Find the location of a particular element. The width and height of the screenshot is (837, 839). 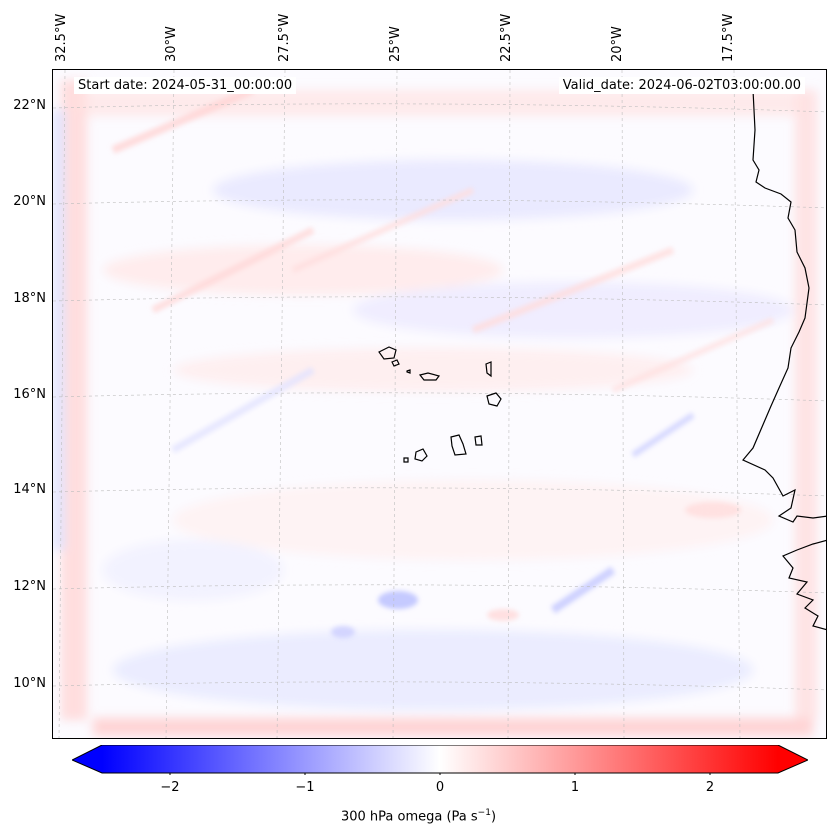

start-date-annotation: Start date: 2024-05-31_00:00:00 is located at coordinates (185, 85).